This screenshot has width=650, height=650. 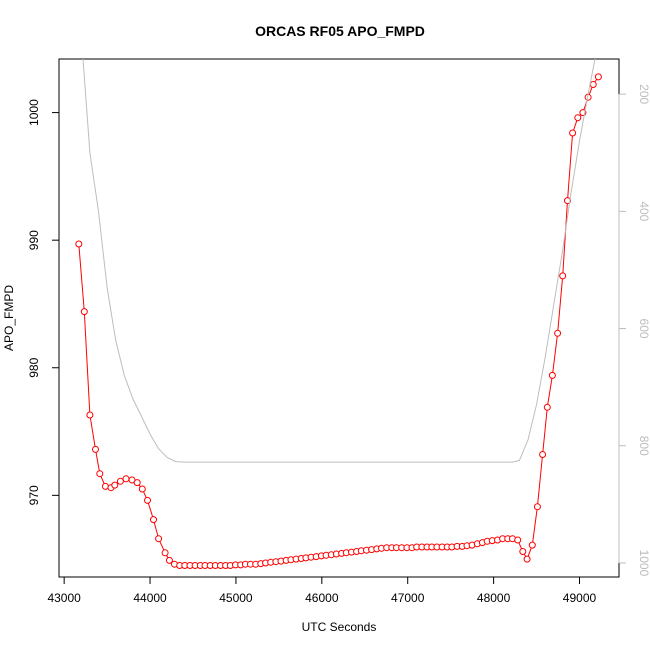 What do you see at coordinates (580, 598) in the screenshot?
I see `x-tick-label: 49000` at bounding box center [580, 598].